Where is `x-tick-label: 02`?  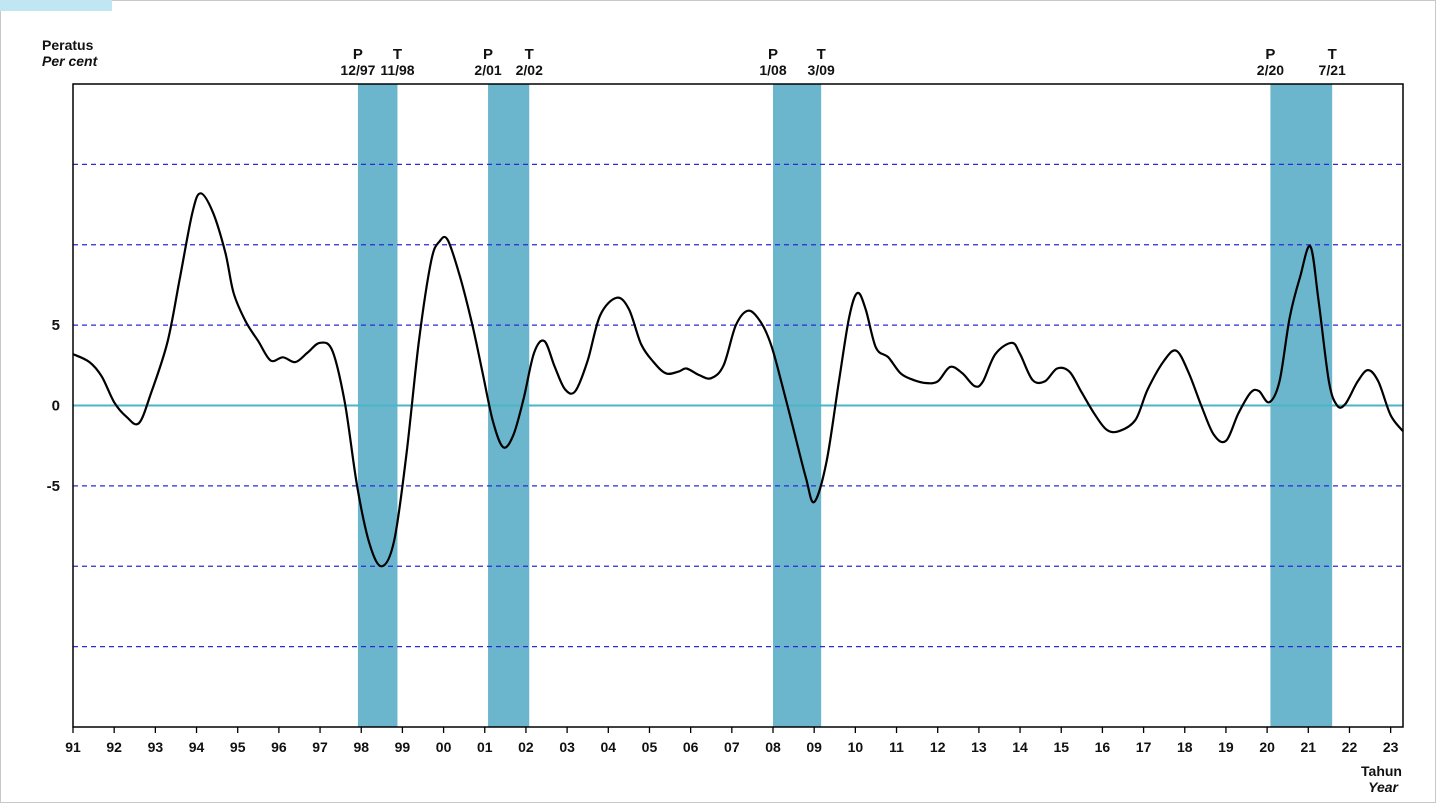 x-tick-label: 02 is located at coordinates (526, 747).